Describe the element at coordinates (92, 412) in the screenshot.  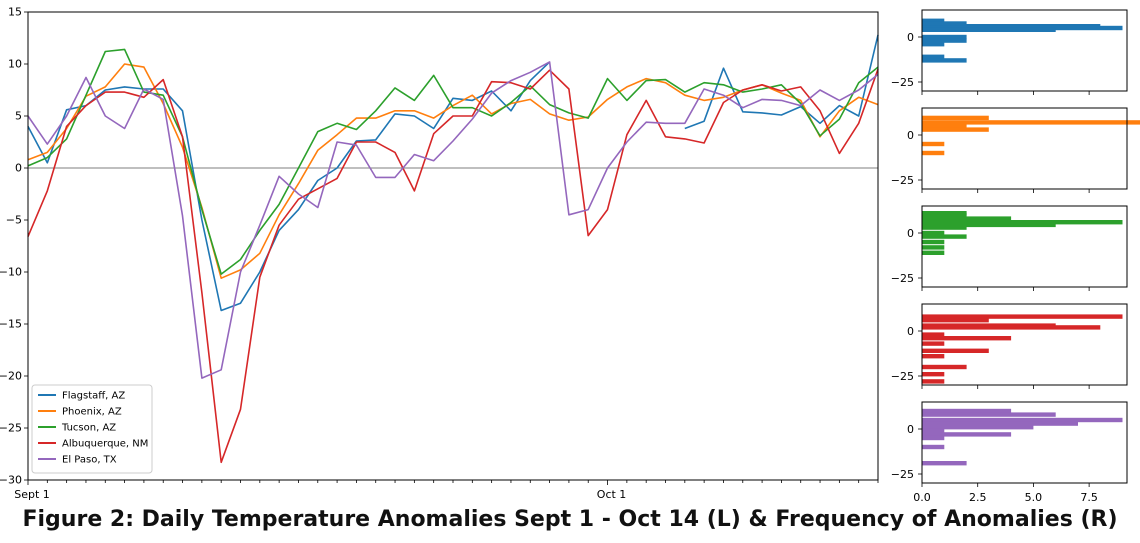
I see `legend-entry: Phoenix, AZ` at that location.